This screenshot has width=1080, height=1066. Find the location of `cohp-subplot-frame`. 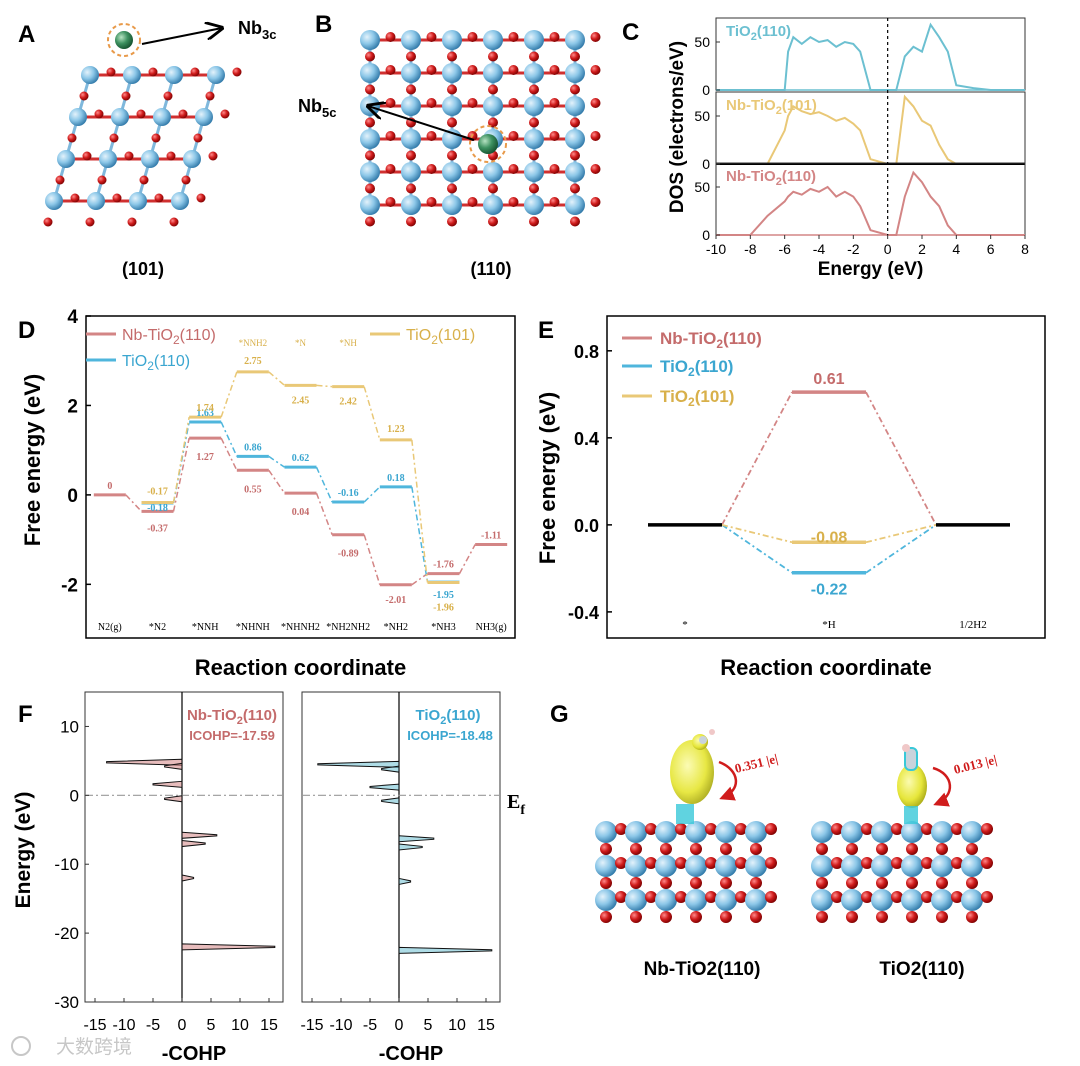

cohp-subplot-frame is located at coordinates (184, 847).